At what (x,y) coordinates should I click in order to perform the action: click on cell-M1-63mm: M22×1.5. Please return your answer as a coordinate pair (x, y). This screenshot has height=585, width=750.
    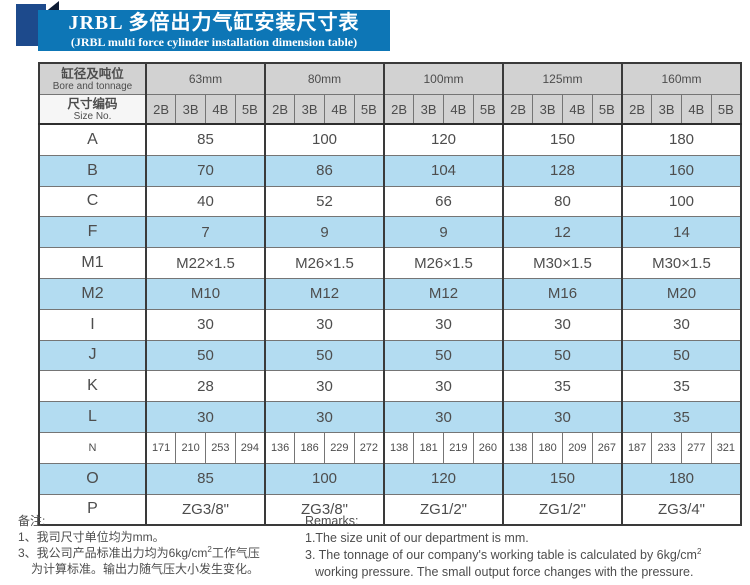
    Looking at the image, I should click on (205, 263).